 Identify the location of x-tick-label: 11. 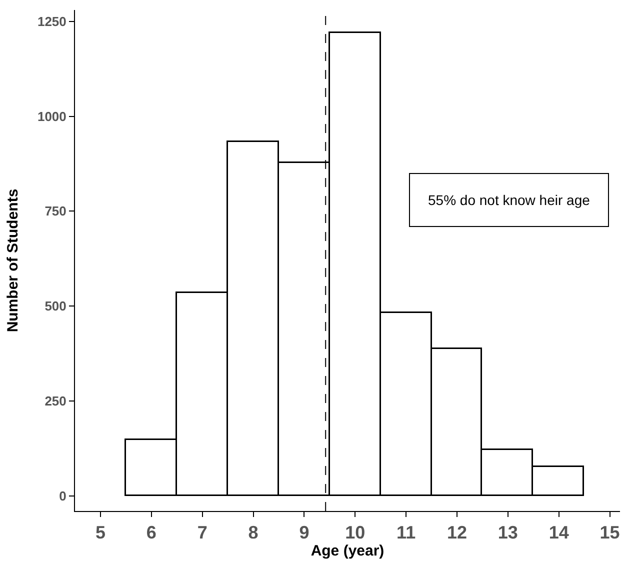
(406, 532).